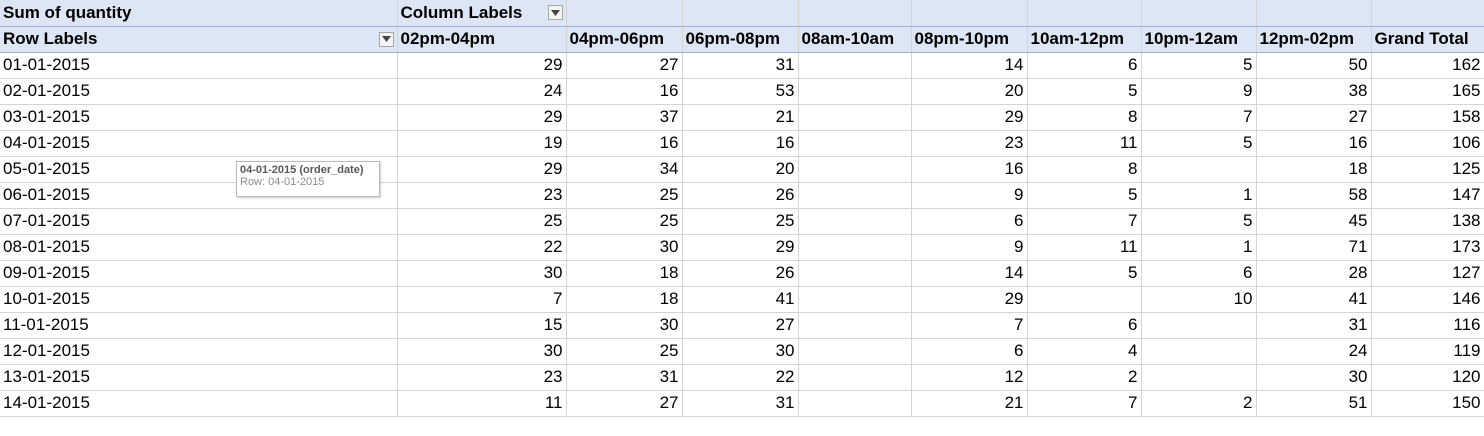 The height and width of the screenshot is (436, 1484). Describe the element at coordinates (1314, 91) in the screenshot. I see `value-cell: 38` at that location.